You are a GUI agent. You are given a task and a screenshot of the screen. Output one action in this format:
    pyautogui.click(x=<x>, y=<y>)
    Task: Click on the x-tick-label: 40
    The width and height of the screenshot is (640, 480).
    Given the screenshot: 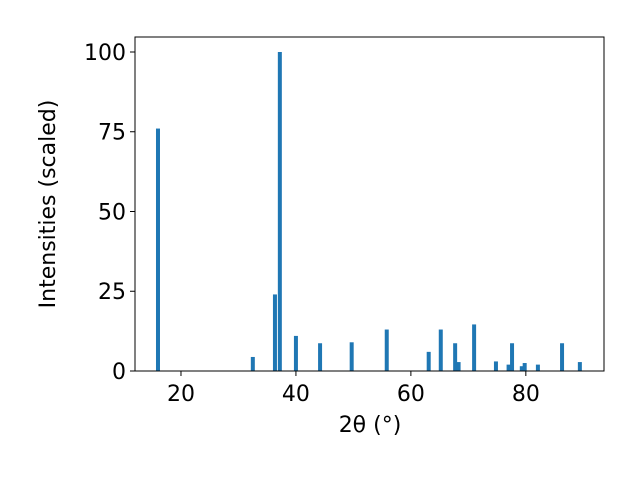 What is the action you would take?
    pyautogui.click(x=296, y=394)
    